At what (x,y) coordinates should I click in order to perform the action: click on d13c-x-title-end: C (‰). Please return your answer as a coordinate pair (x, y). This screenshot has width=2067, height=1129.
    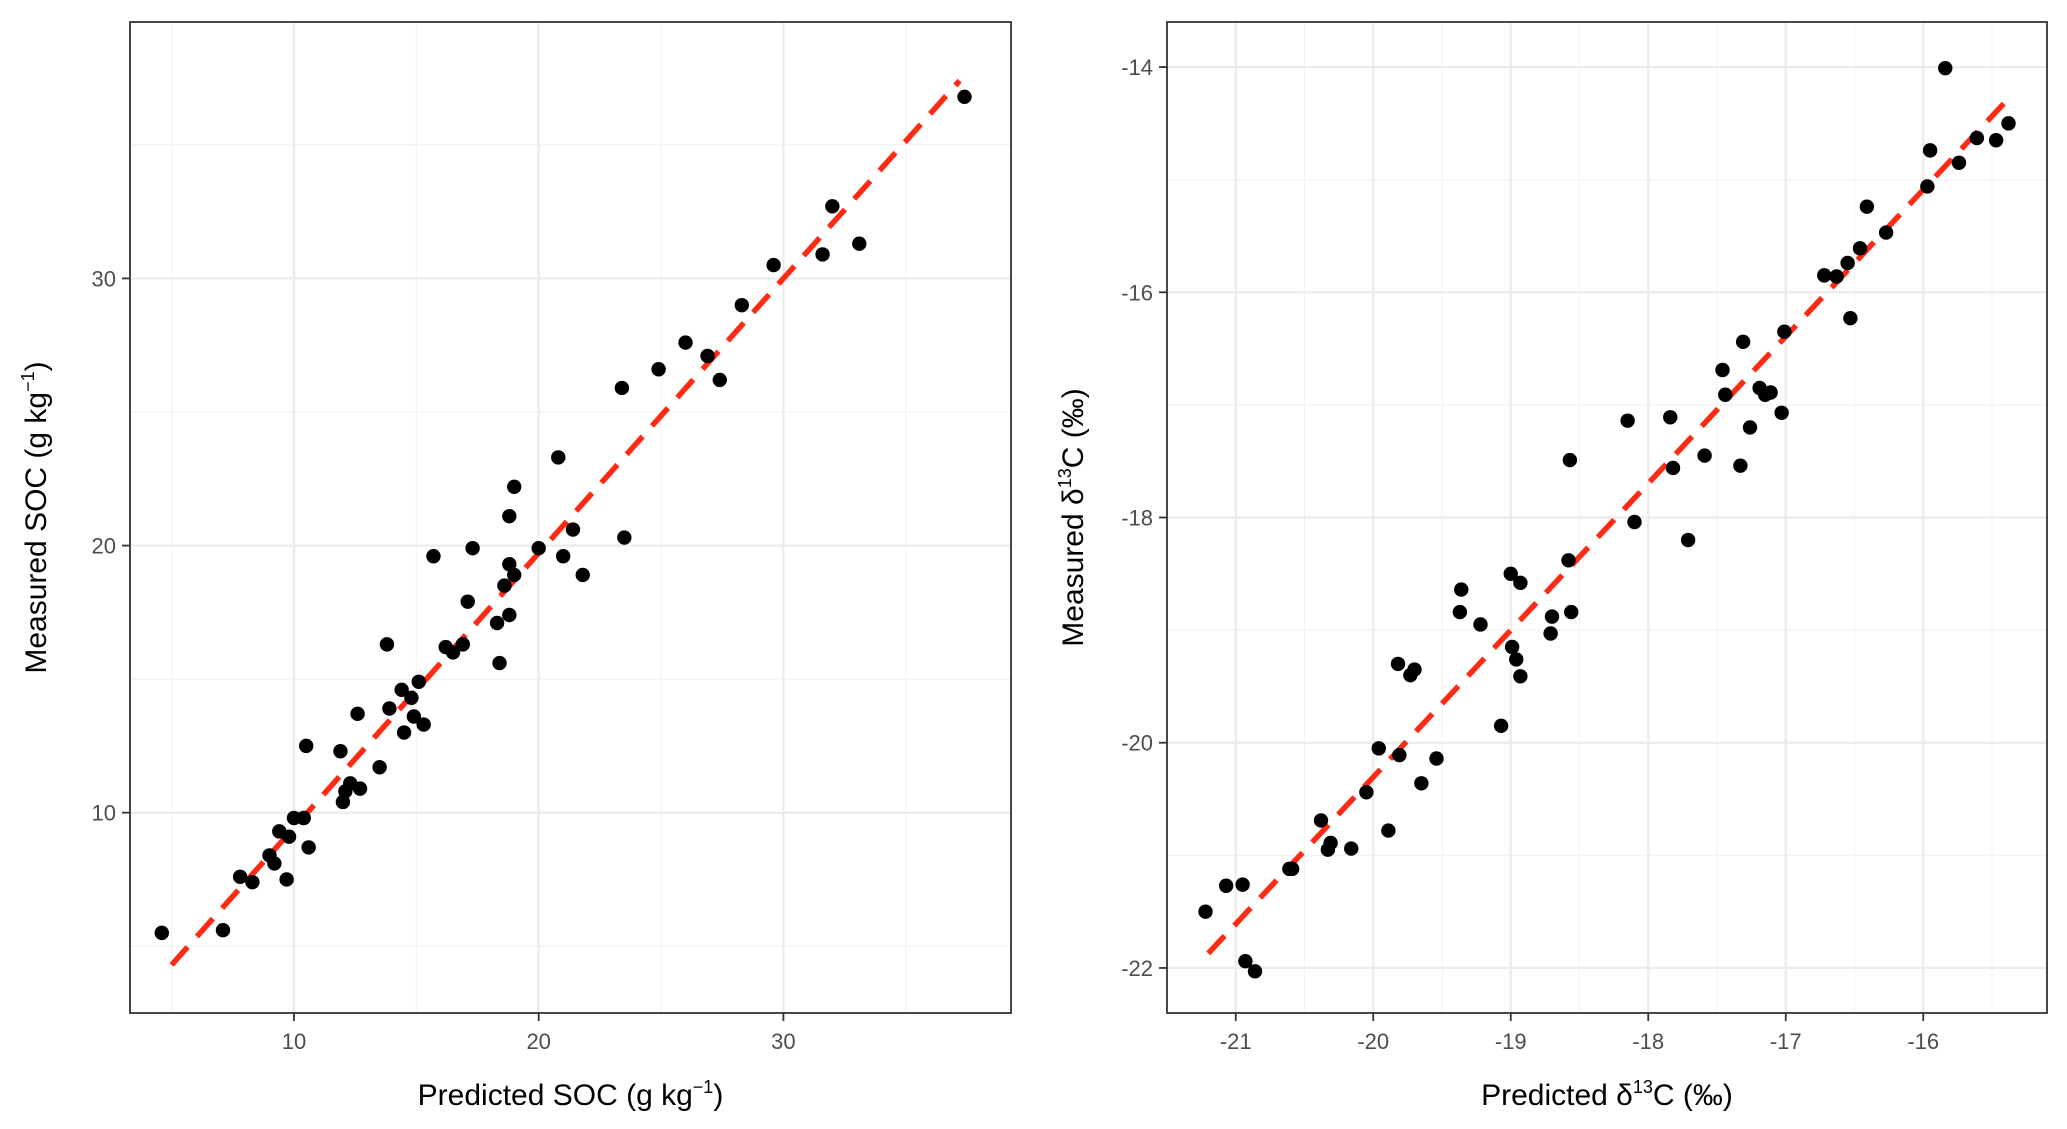
    Looking at the image, I should click on (1693, 1095).